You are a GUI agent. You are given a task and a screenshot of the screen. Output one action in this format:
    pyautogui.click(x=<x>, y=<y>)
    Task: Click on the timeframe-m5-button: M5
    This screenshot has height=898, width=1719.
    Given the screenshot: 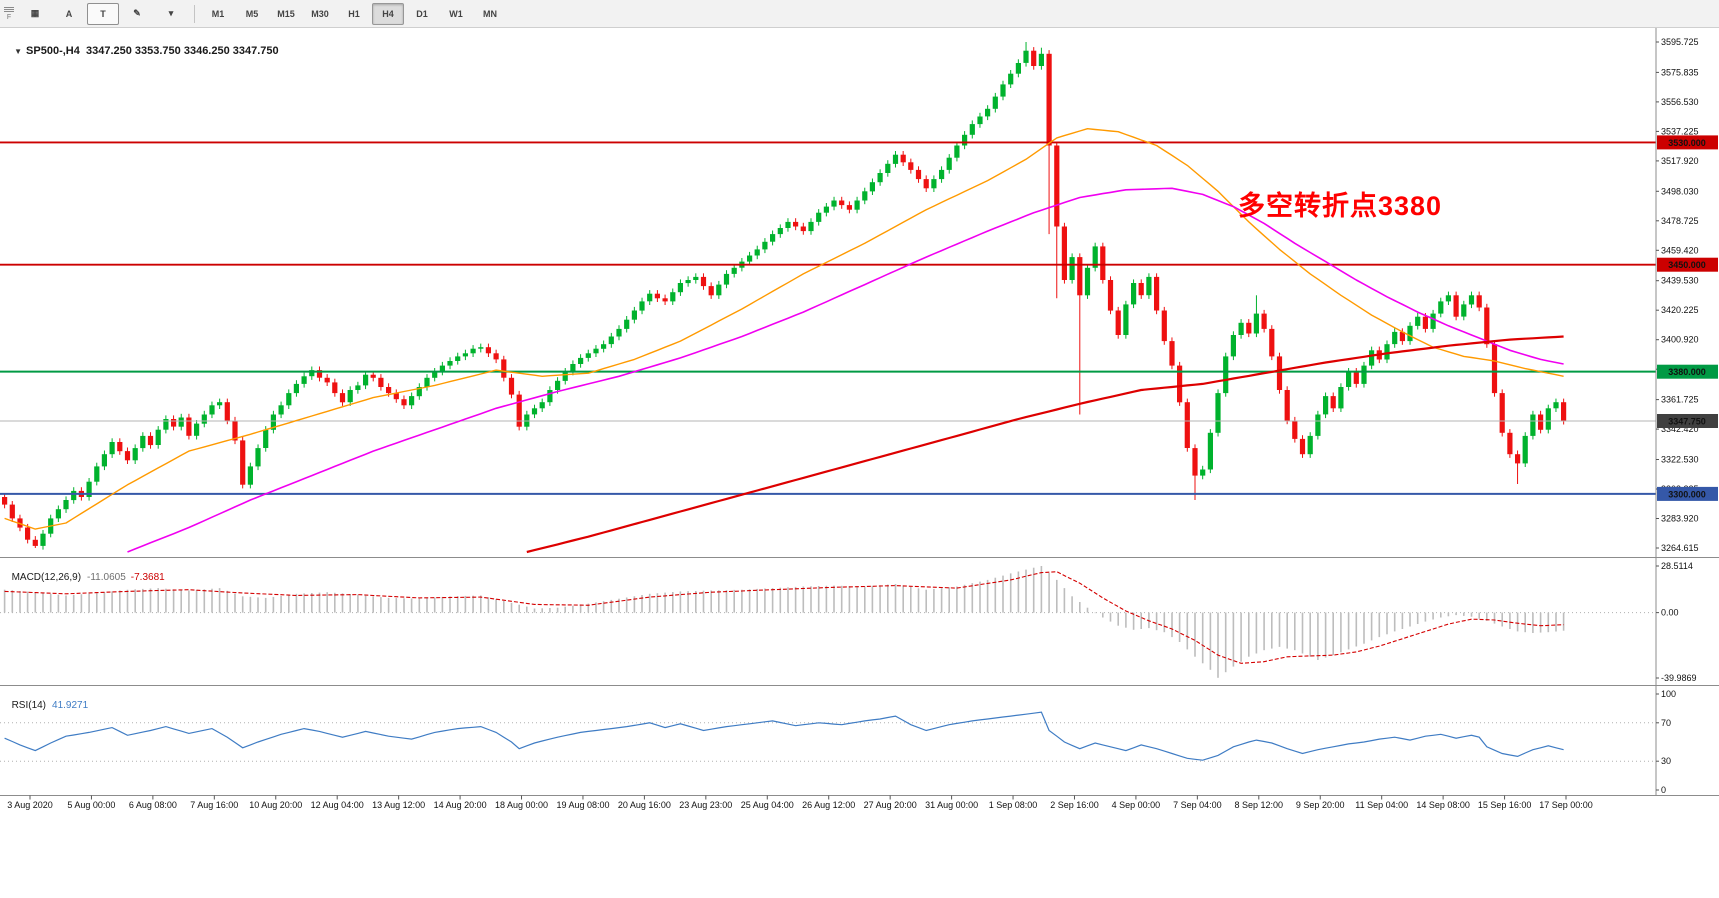 What is the action you would take?
    pyautogui.click(x=252, y=13)
    